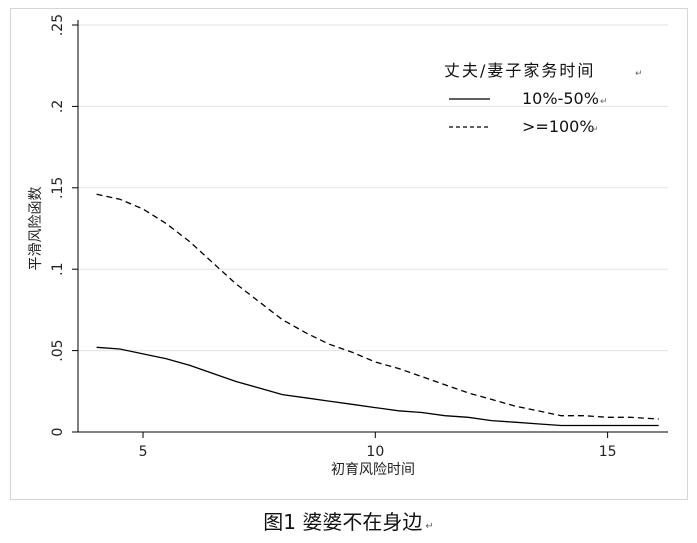 The height and width of the screenshot is (543, 697). Describe the element at coordinates (58, 432) in the screenshot. I see `y-tick-label: 0` at that location.